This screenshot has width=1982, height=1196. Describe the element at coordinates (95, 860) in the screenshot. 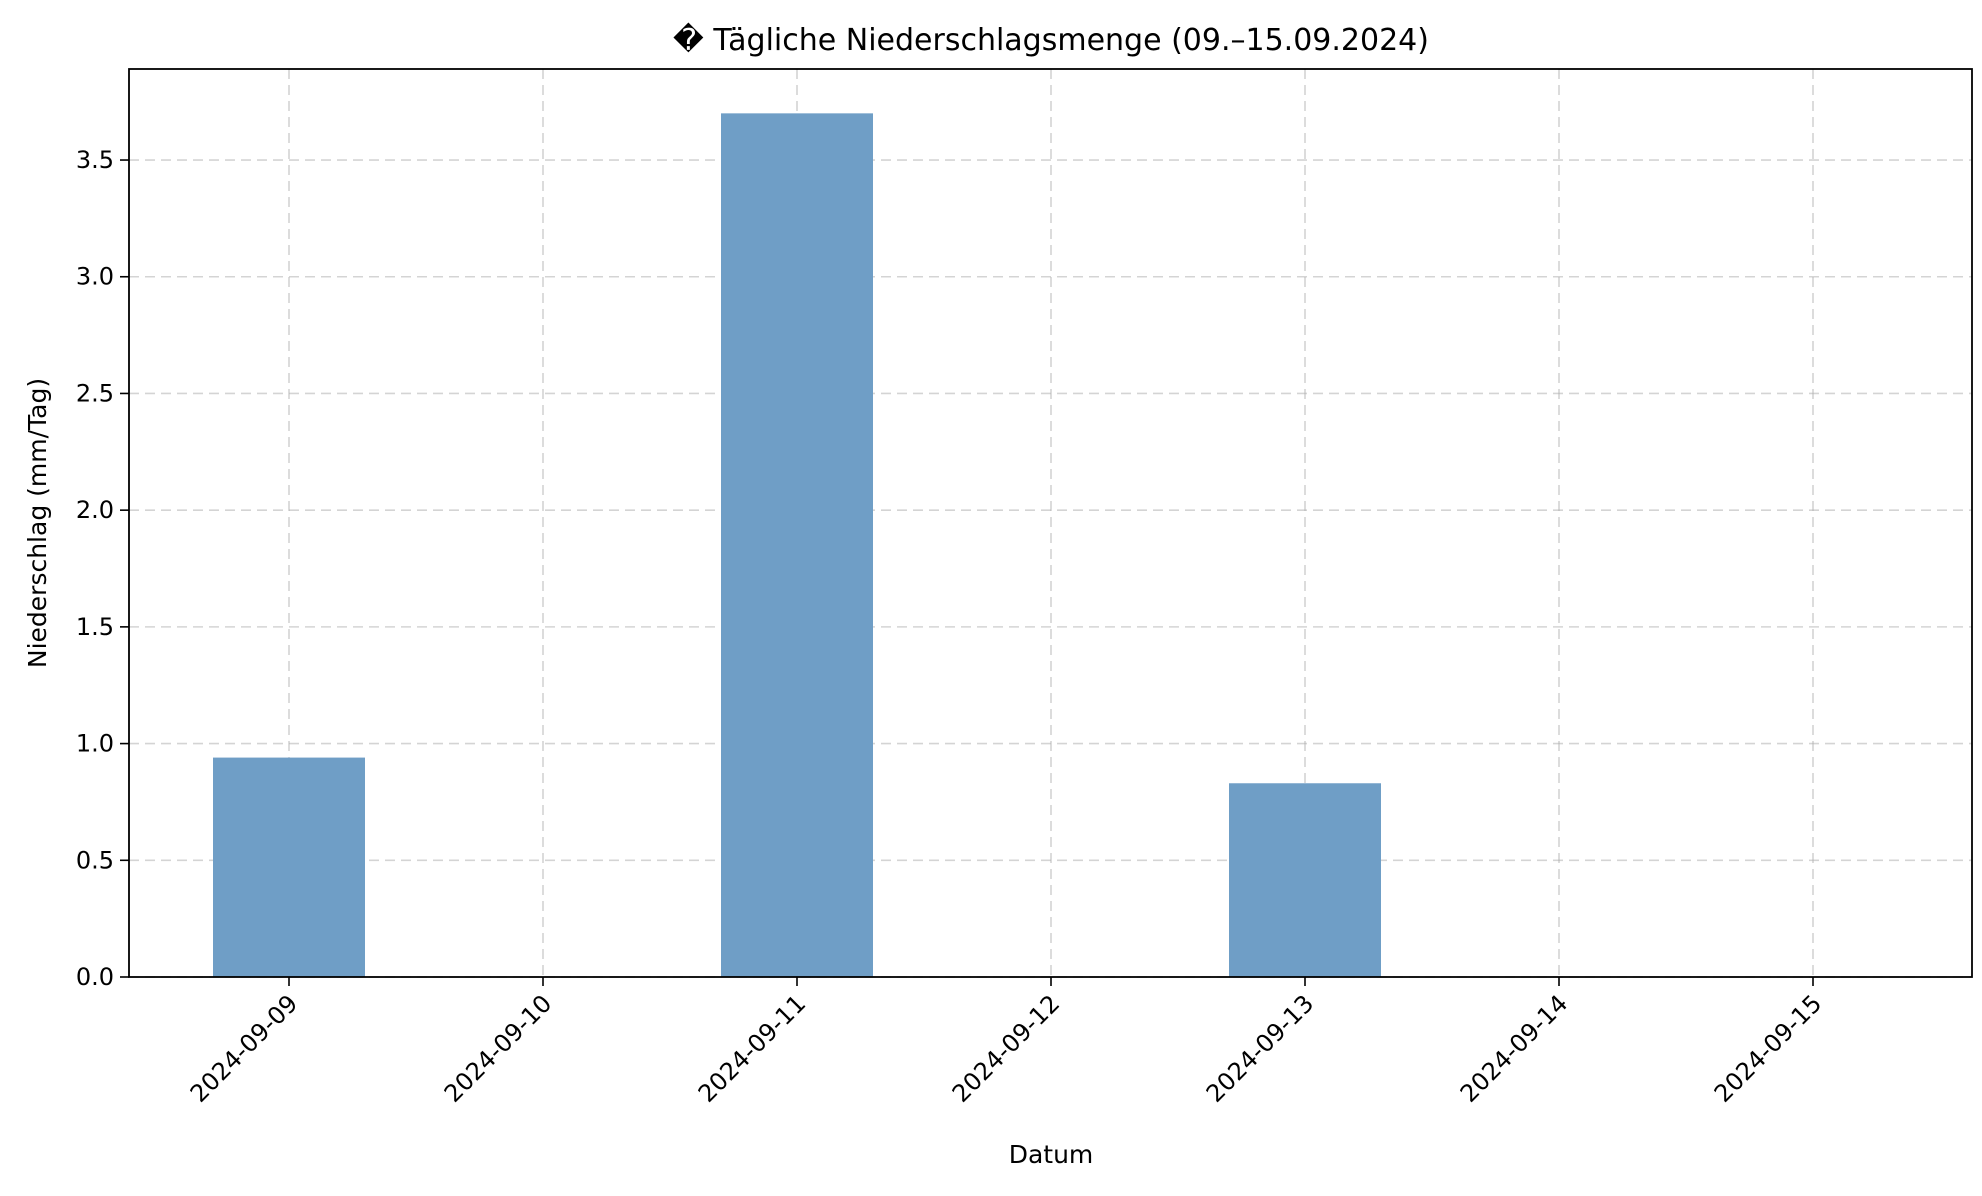

I see `y-tick-label: 0.5` at that location.